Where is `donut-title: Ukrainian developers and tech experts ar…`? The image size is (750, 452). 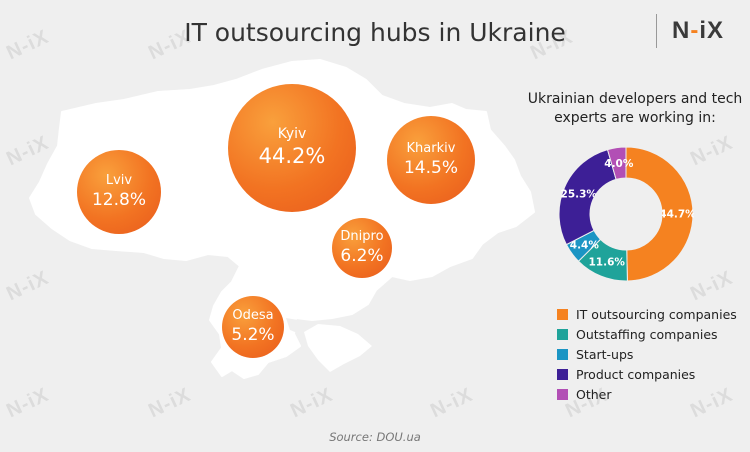 donut-title: Ukrainian developers and tech experts ar… is located at coordinates (635, 108).